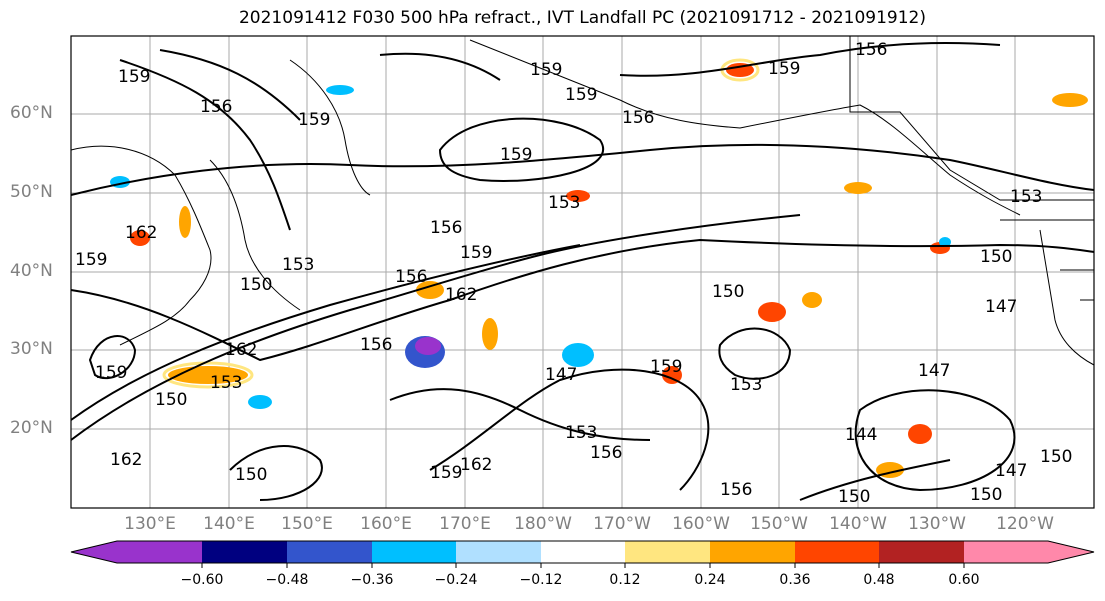 The image size is (1105, 601). I want to click on colorbar-tick-label: 0.36, so click(795, 580).